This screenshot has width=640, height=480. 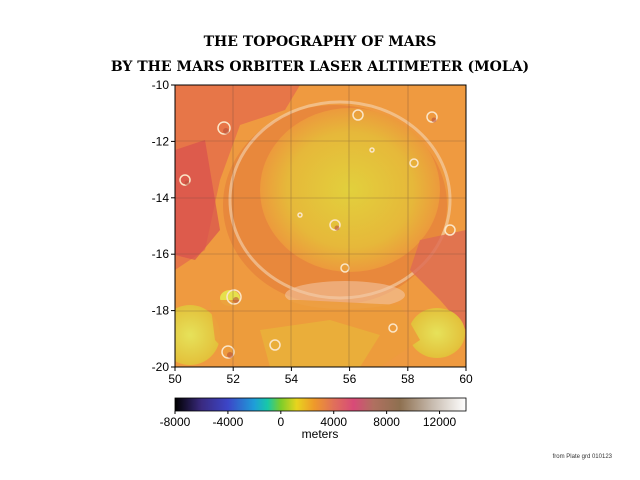 I want to click on y-tick-label: -14, so click(x=161, y=198).